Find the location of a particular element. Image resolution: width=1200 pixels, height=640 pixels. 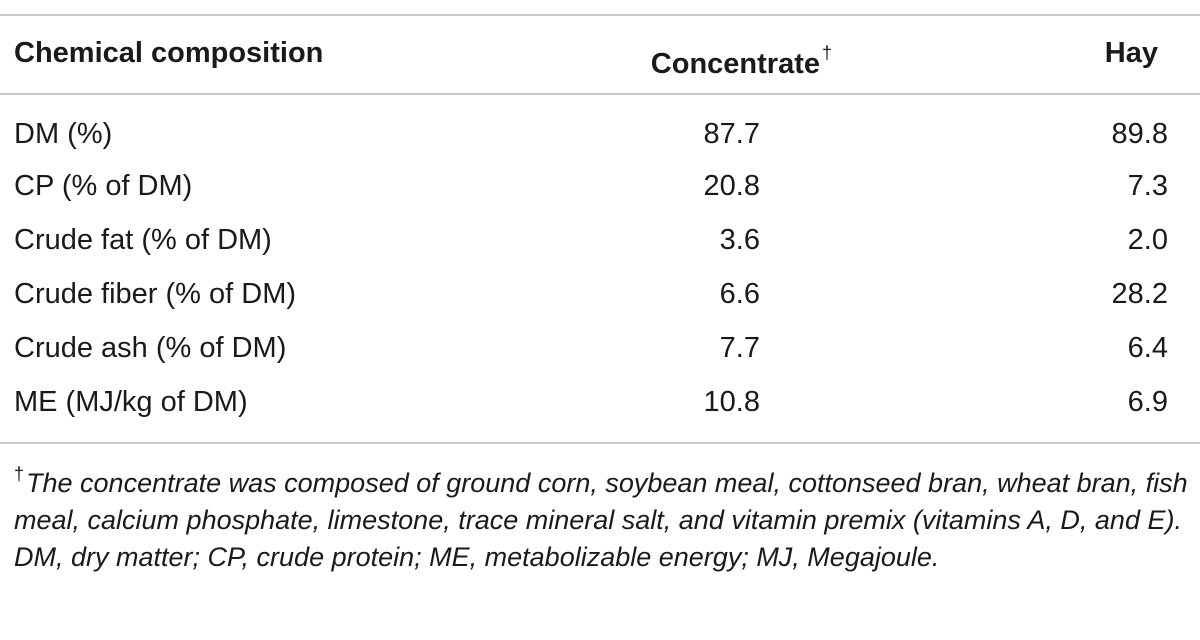

header-rule is located at coordinates (600, 94).